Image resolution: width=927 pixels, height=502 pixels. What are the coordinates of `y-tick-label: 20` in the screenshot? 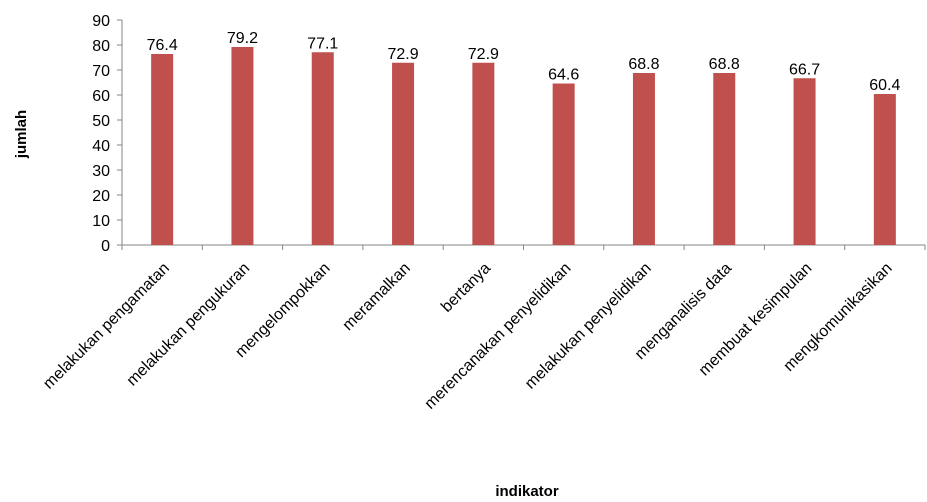 It's located at (101, 196).